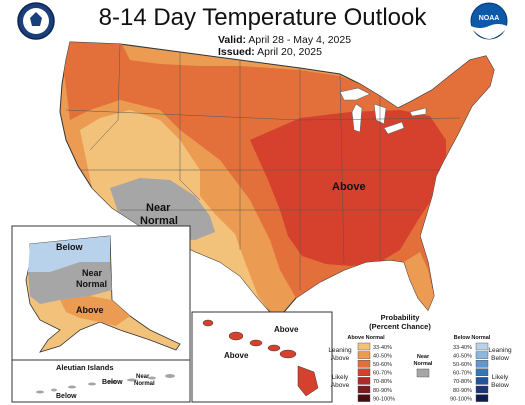  Describe the element at coordinates (472, 338) in the screenshot. I see `legend-below-header: Below Normal` at that location.